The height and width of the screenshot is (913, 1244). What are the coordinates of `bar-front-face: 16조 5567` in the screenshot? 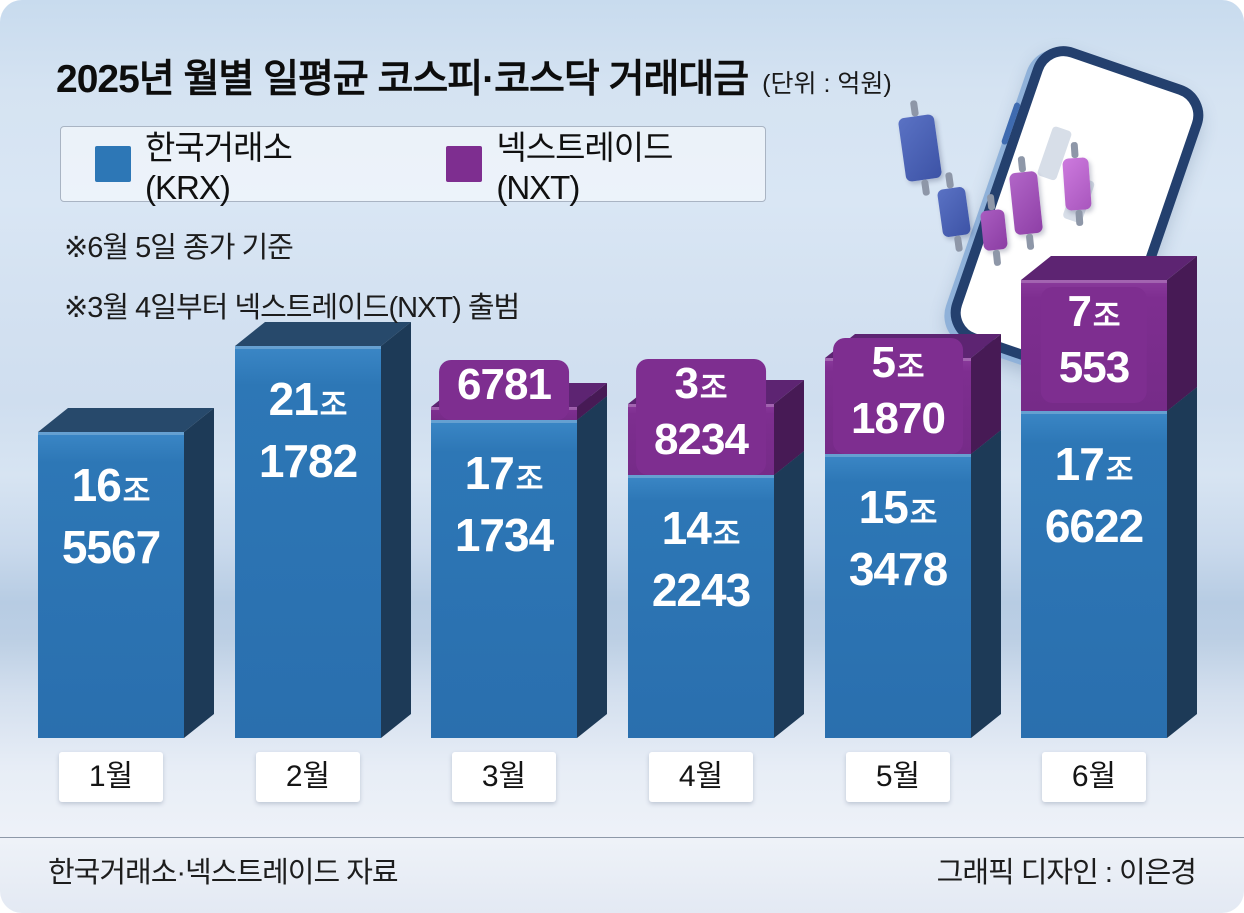 It's located at (111, 585).